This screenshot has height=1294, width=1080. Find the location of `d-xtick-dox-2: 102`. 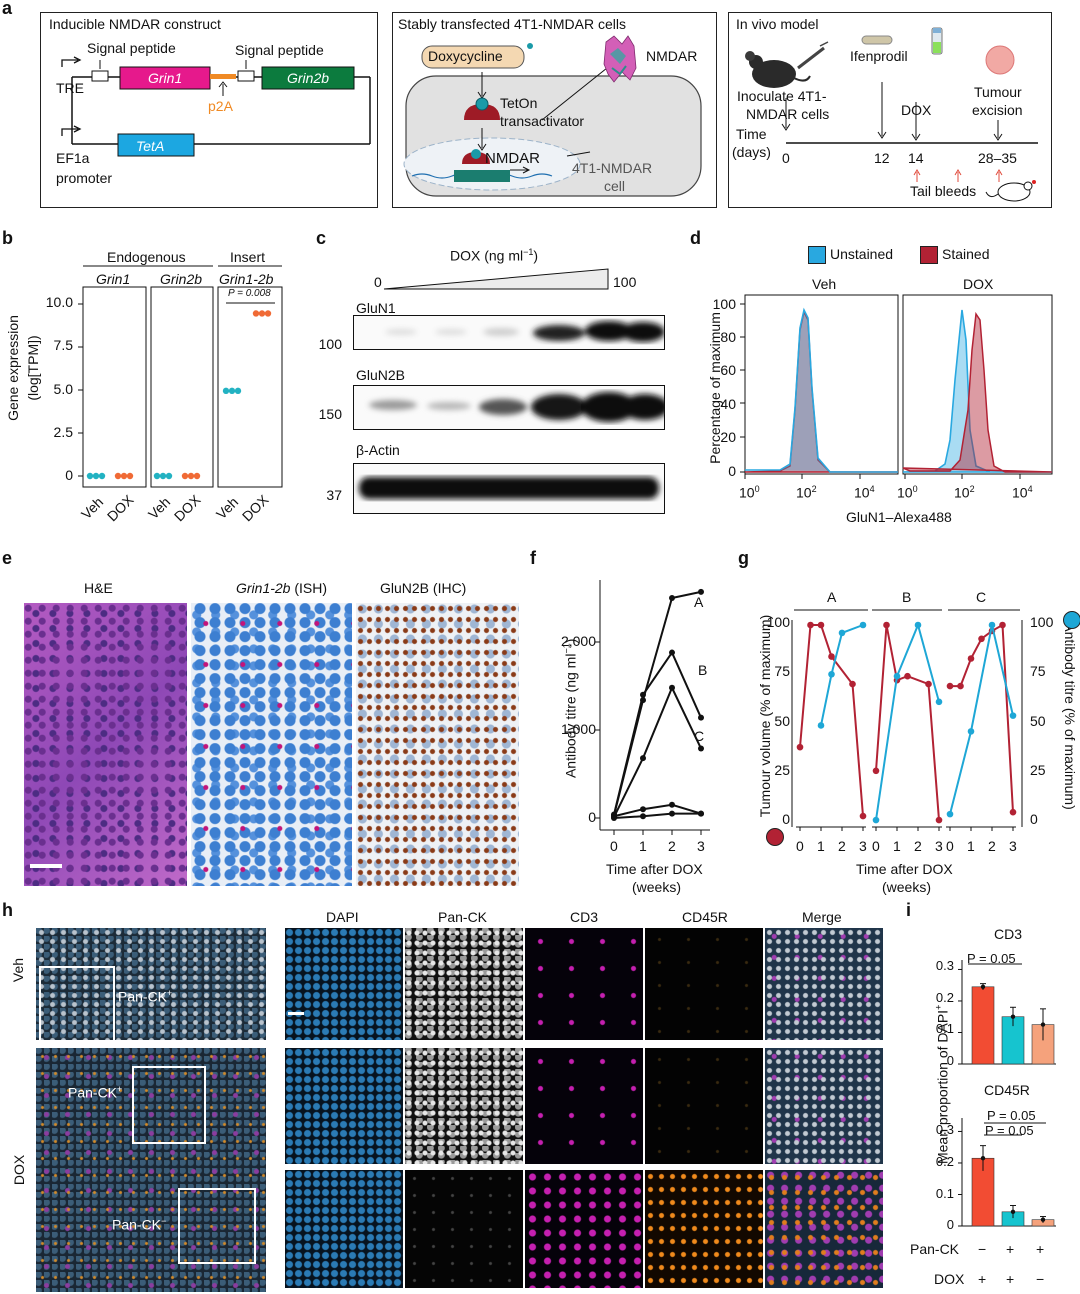

d-xtick-dox-2: 102 is located at coordinates (964, 492).